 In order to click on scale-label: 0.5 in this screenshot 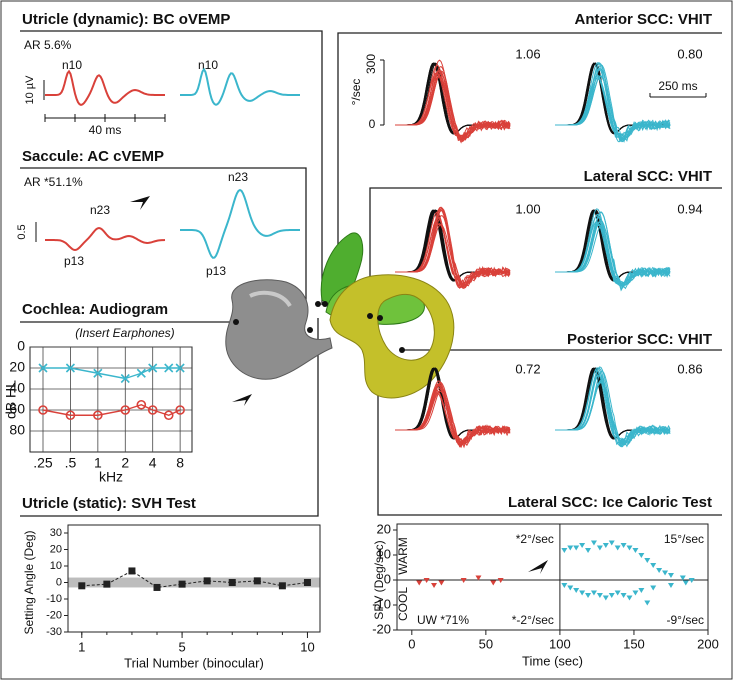, I will do `click(22, 231)`.